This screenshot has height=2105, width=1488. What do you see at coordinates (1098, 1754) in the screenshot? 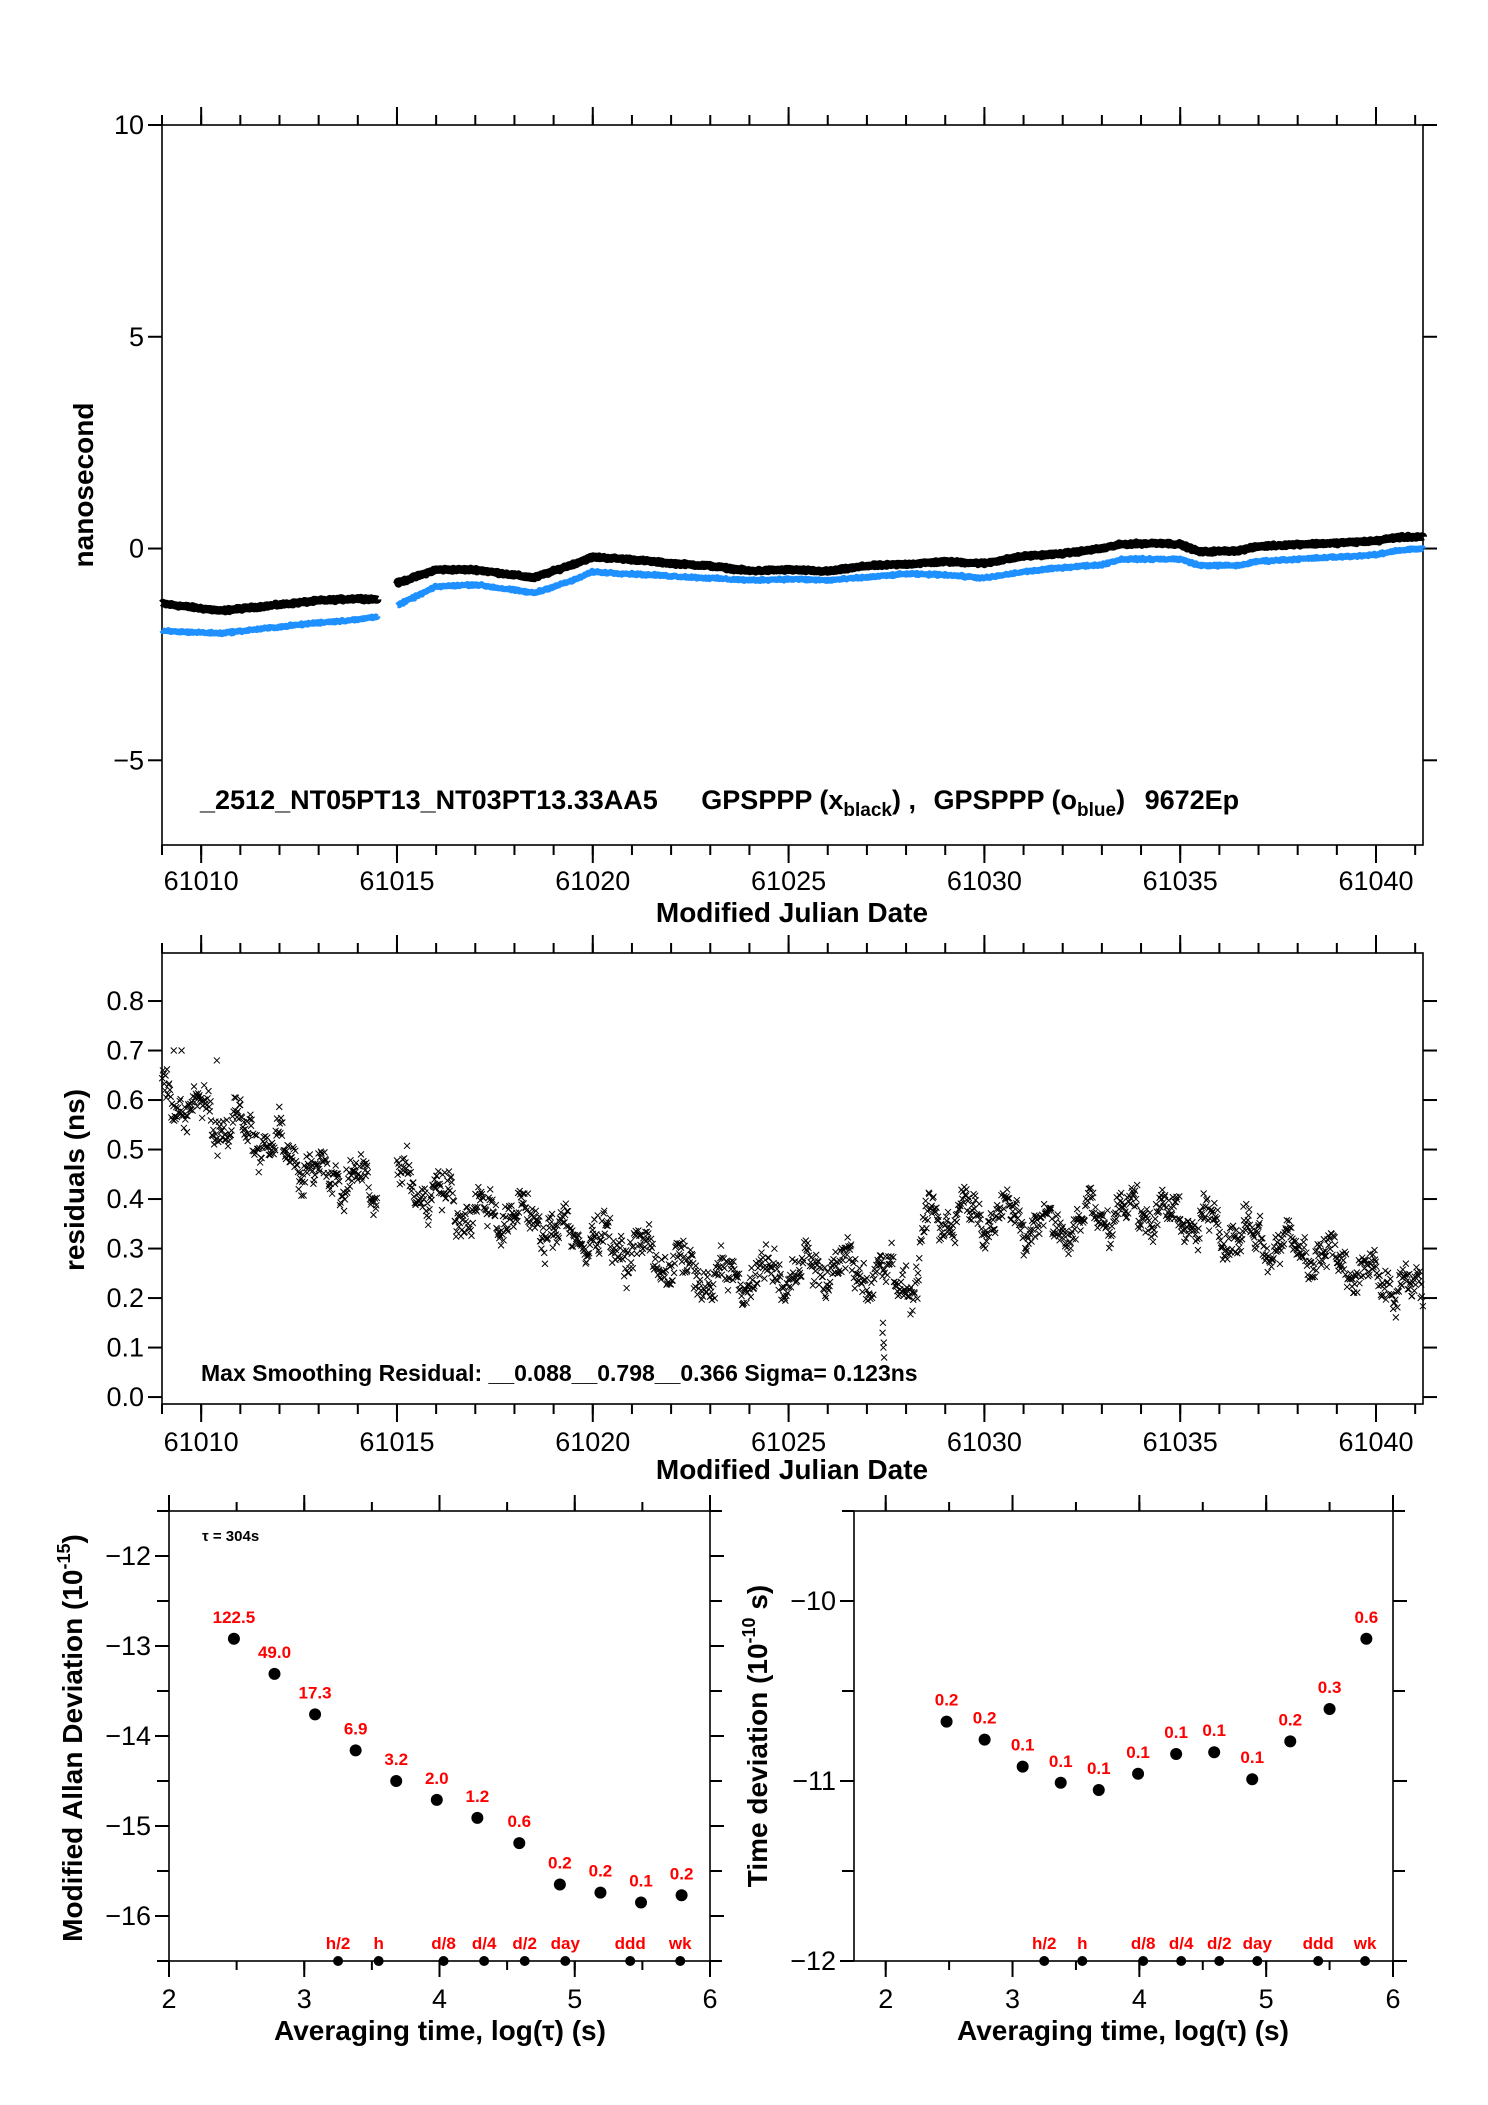
I see `tdev-axes: 2 3 4 5 6 −10 −11 −12` at bounding box center [1098, 1754].